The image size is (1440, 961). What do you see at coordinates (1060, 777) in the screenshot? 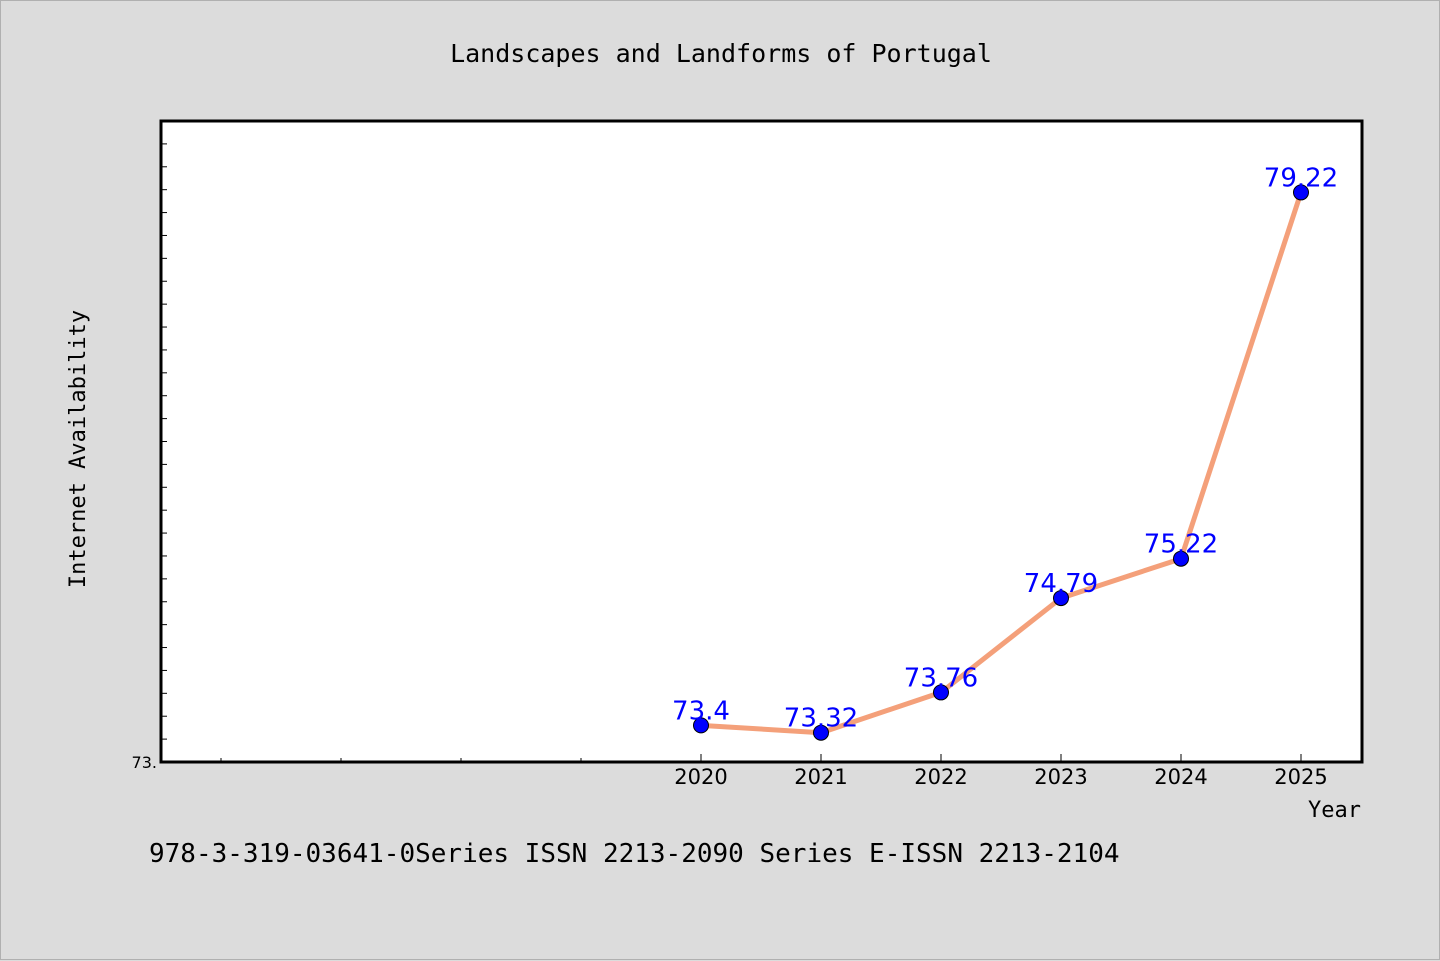
I see `x-tick-label: 2023` at bounding box center [1060, 777].